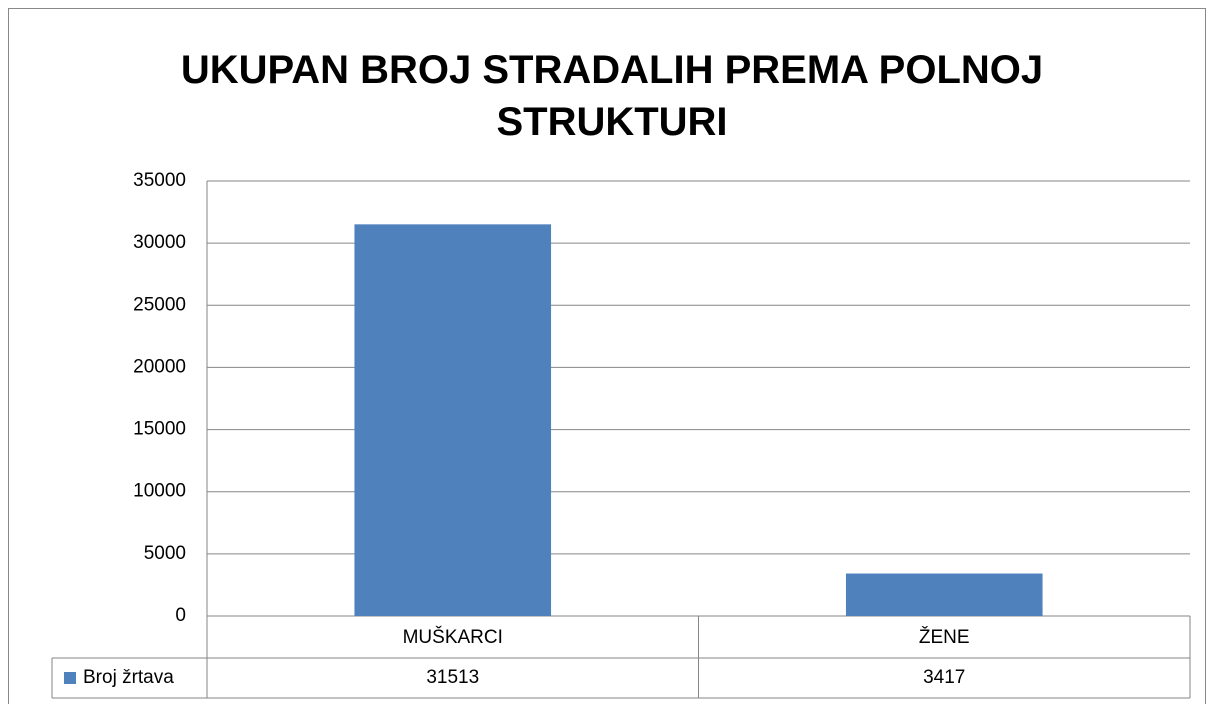  What do you see at coordinates (159, 429) in the screenshot?
I see `y-tick-label: 15000` at bounding box center [159, 429].